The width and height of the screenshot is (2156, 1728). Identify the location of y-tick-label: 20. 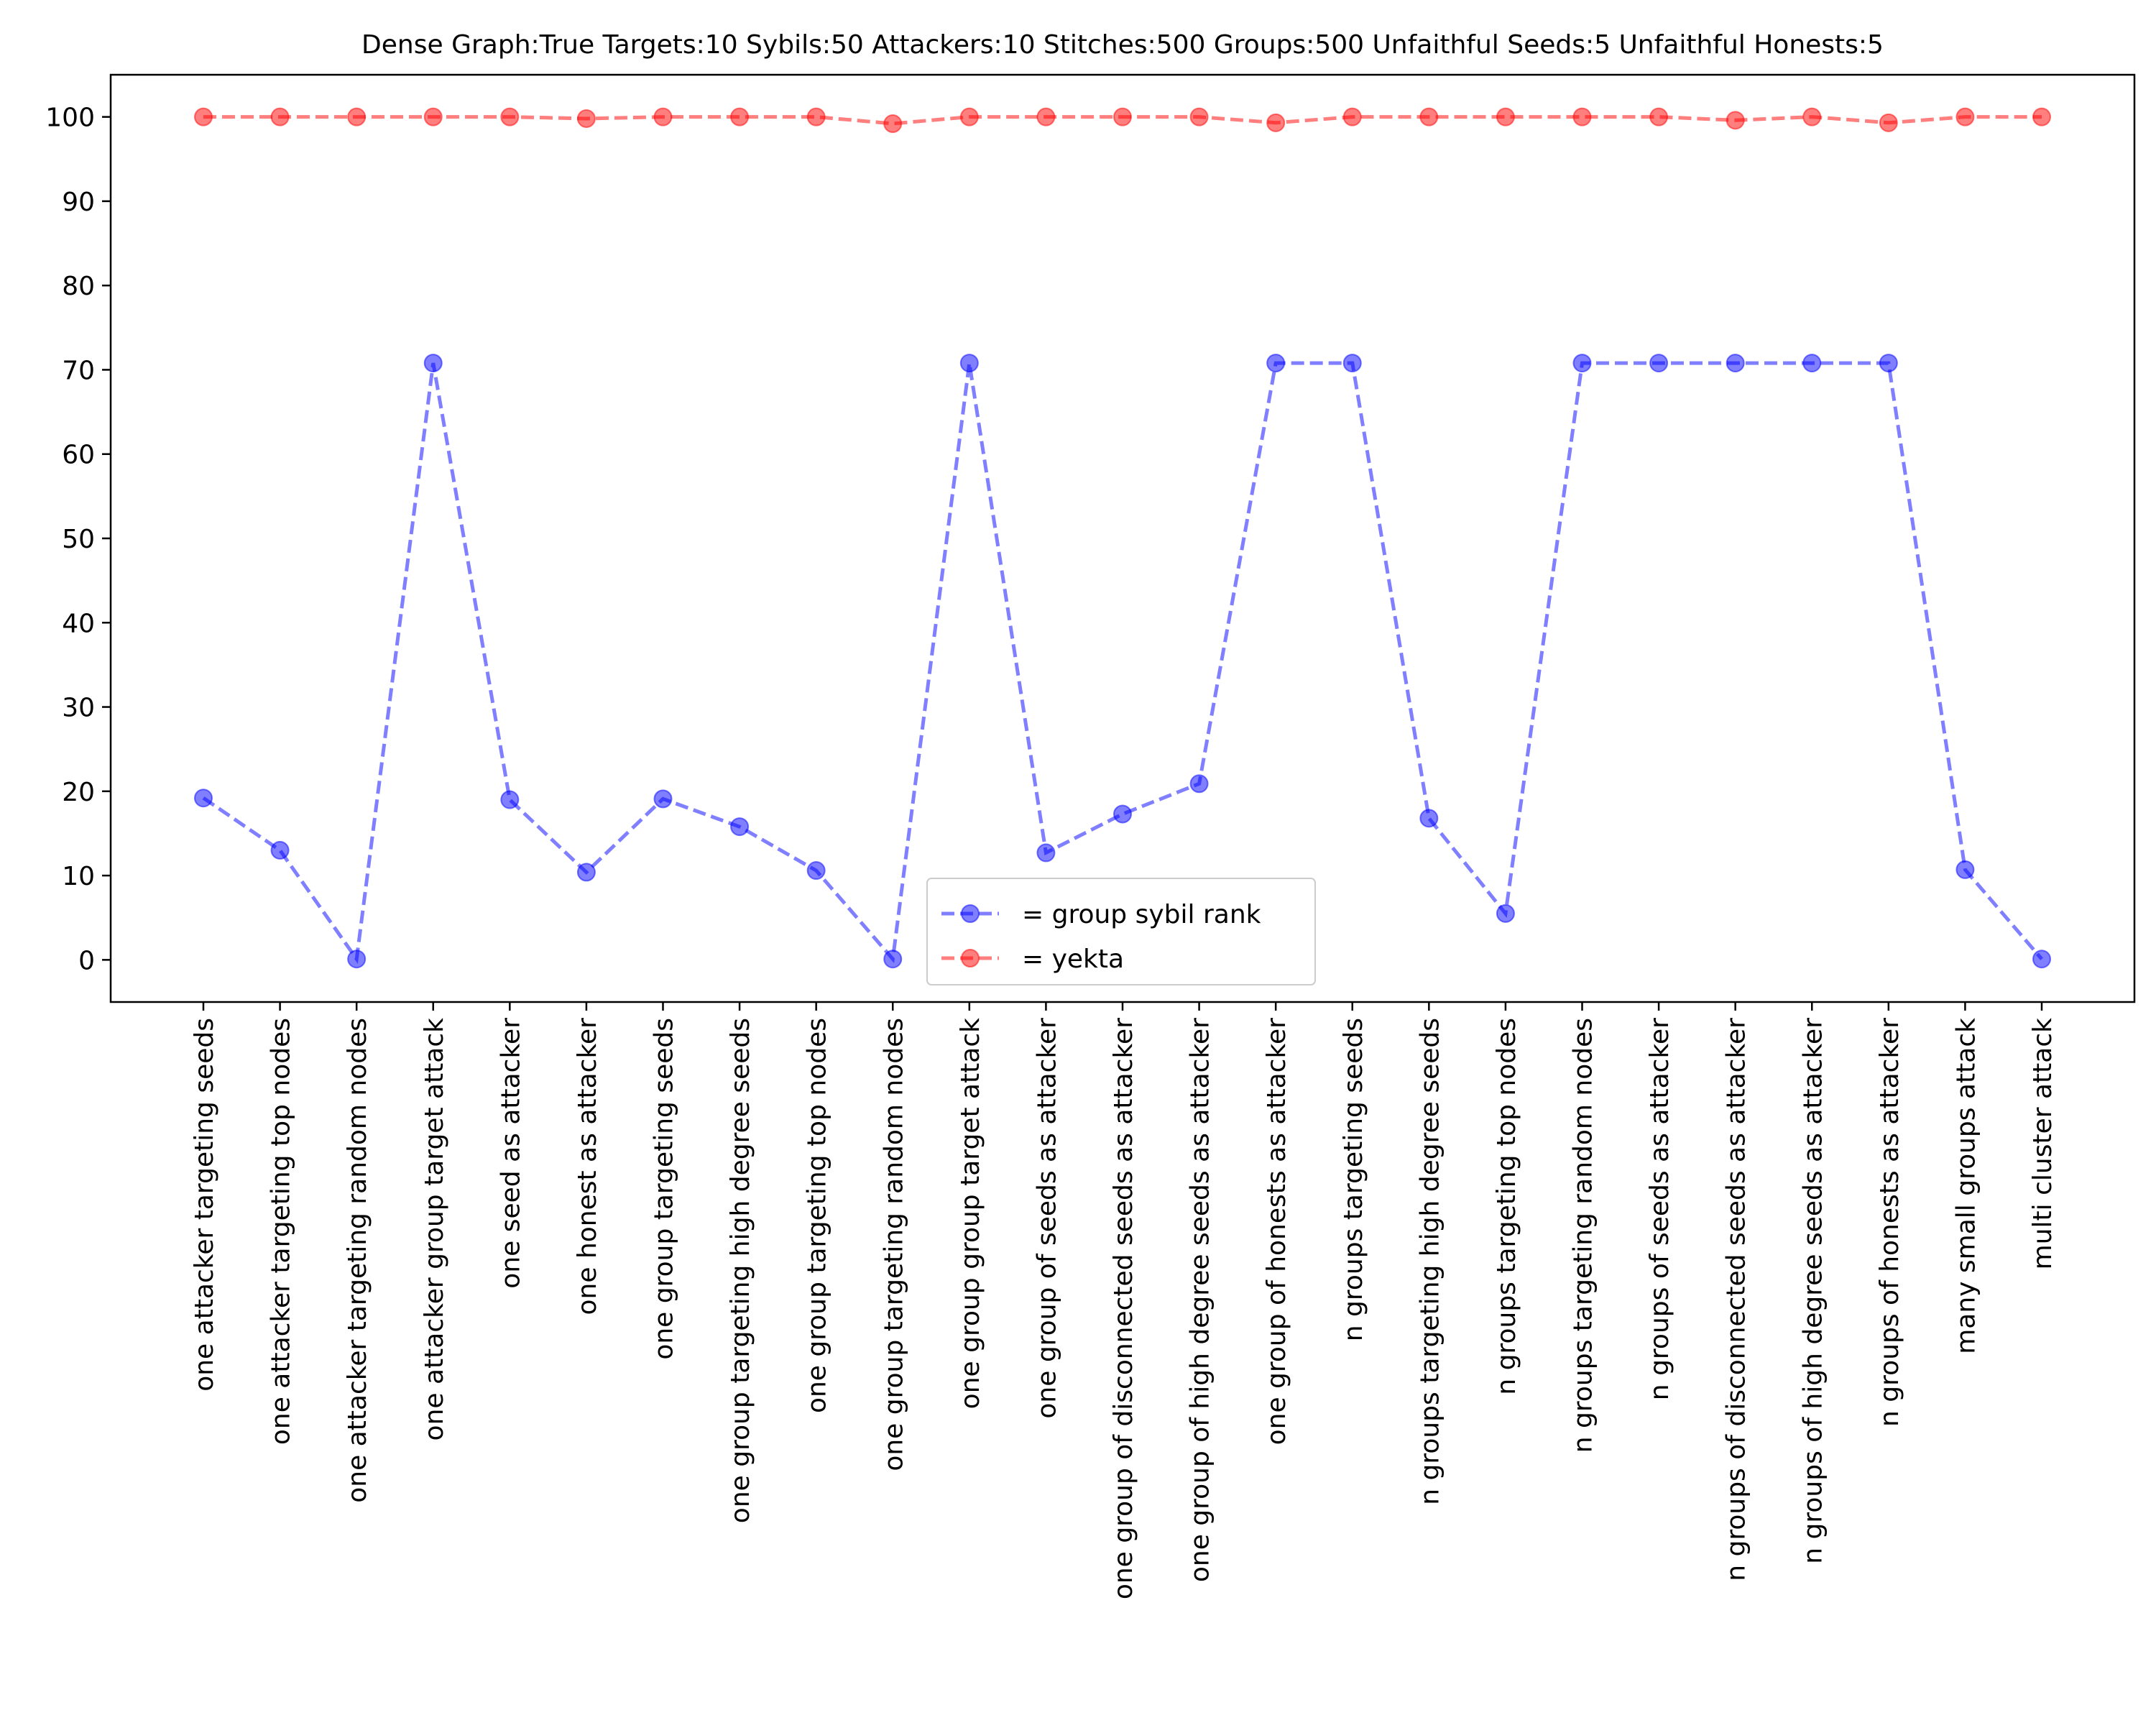
(78, 792).